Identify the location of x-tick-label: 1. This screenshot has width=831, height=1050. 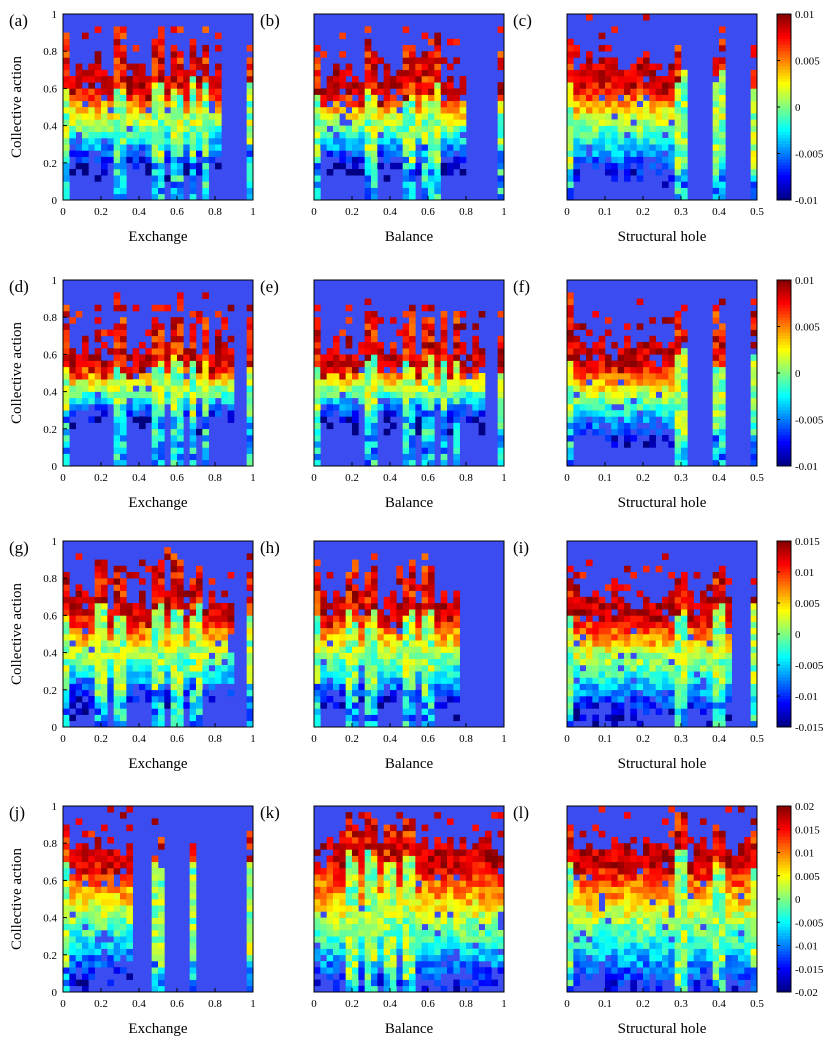
(504, 478).